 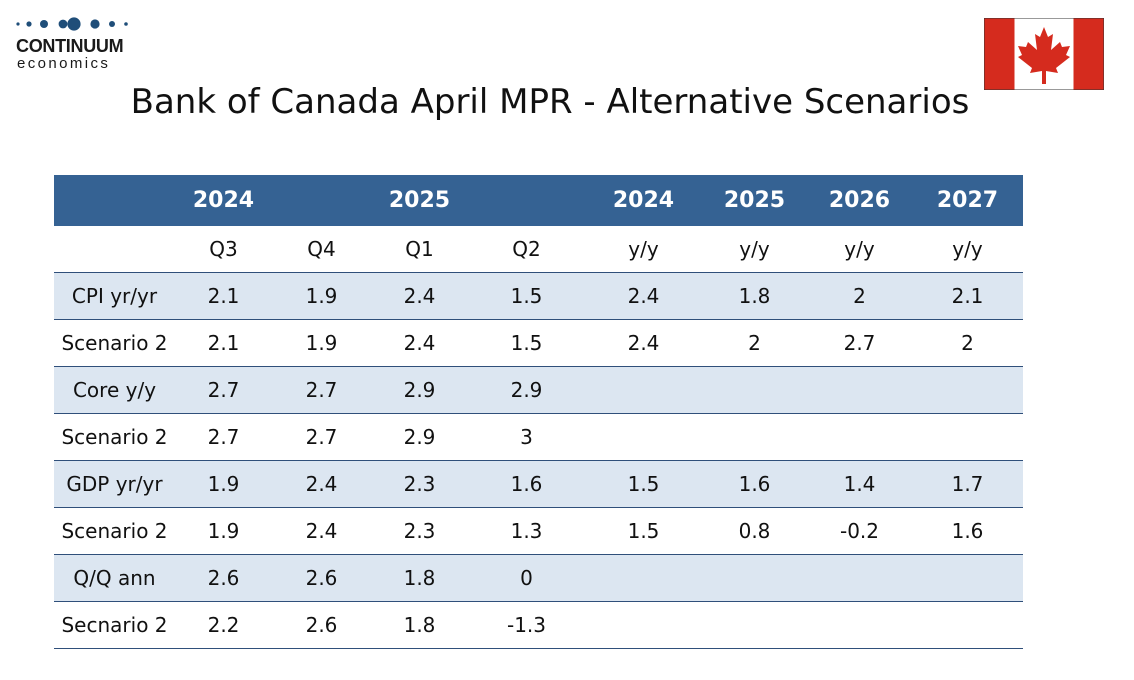 I want to click on row-label: CPI yr/yr, so click(x=114, y=296).